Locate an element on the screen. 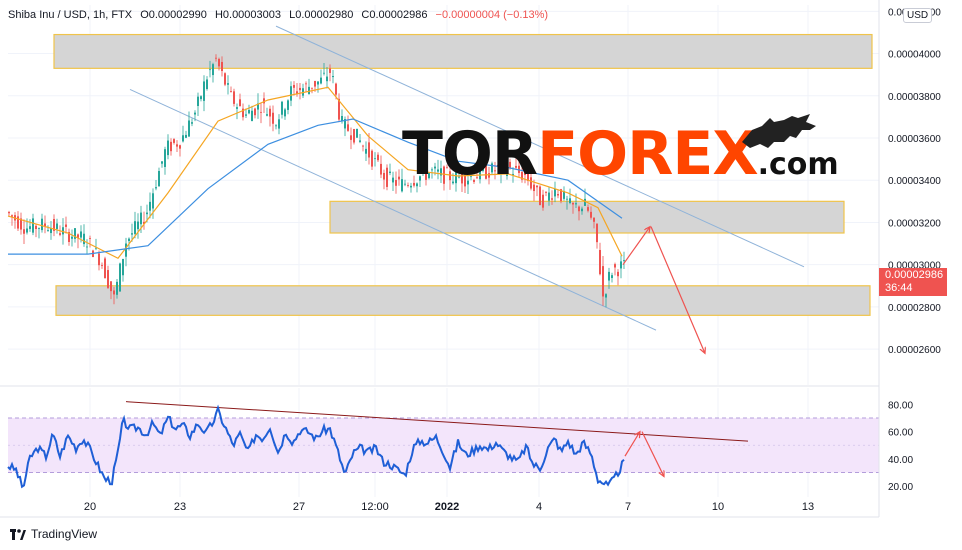 The image size is (962, 550). time-tick-label: 12:00 is located at coordinates (375, 507).